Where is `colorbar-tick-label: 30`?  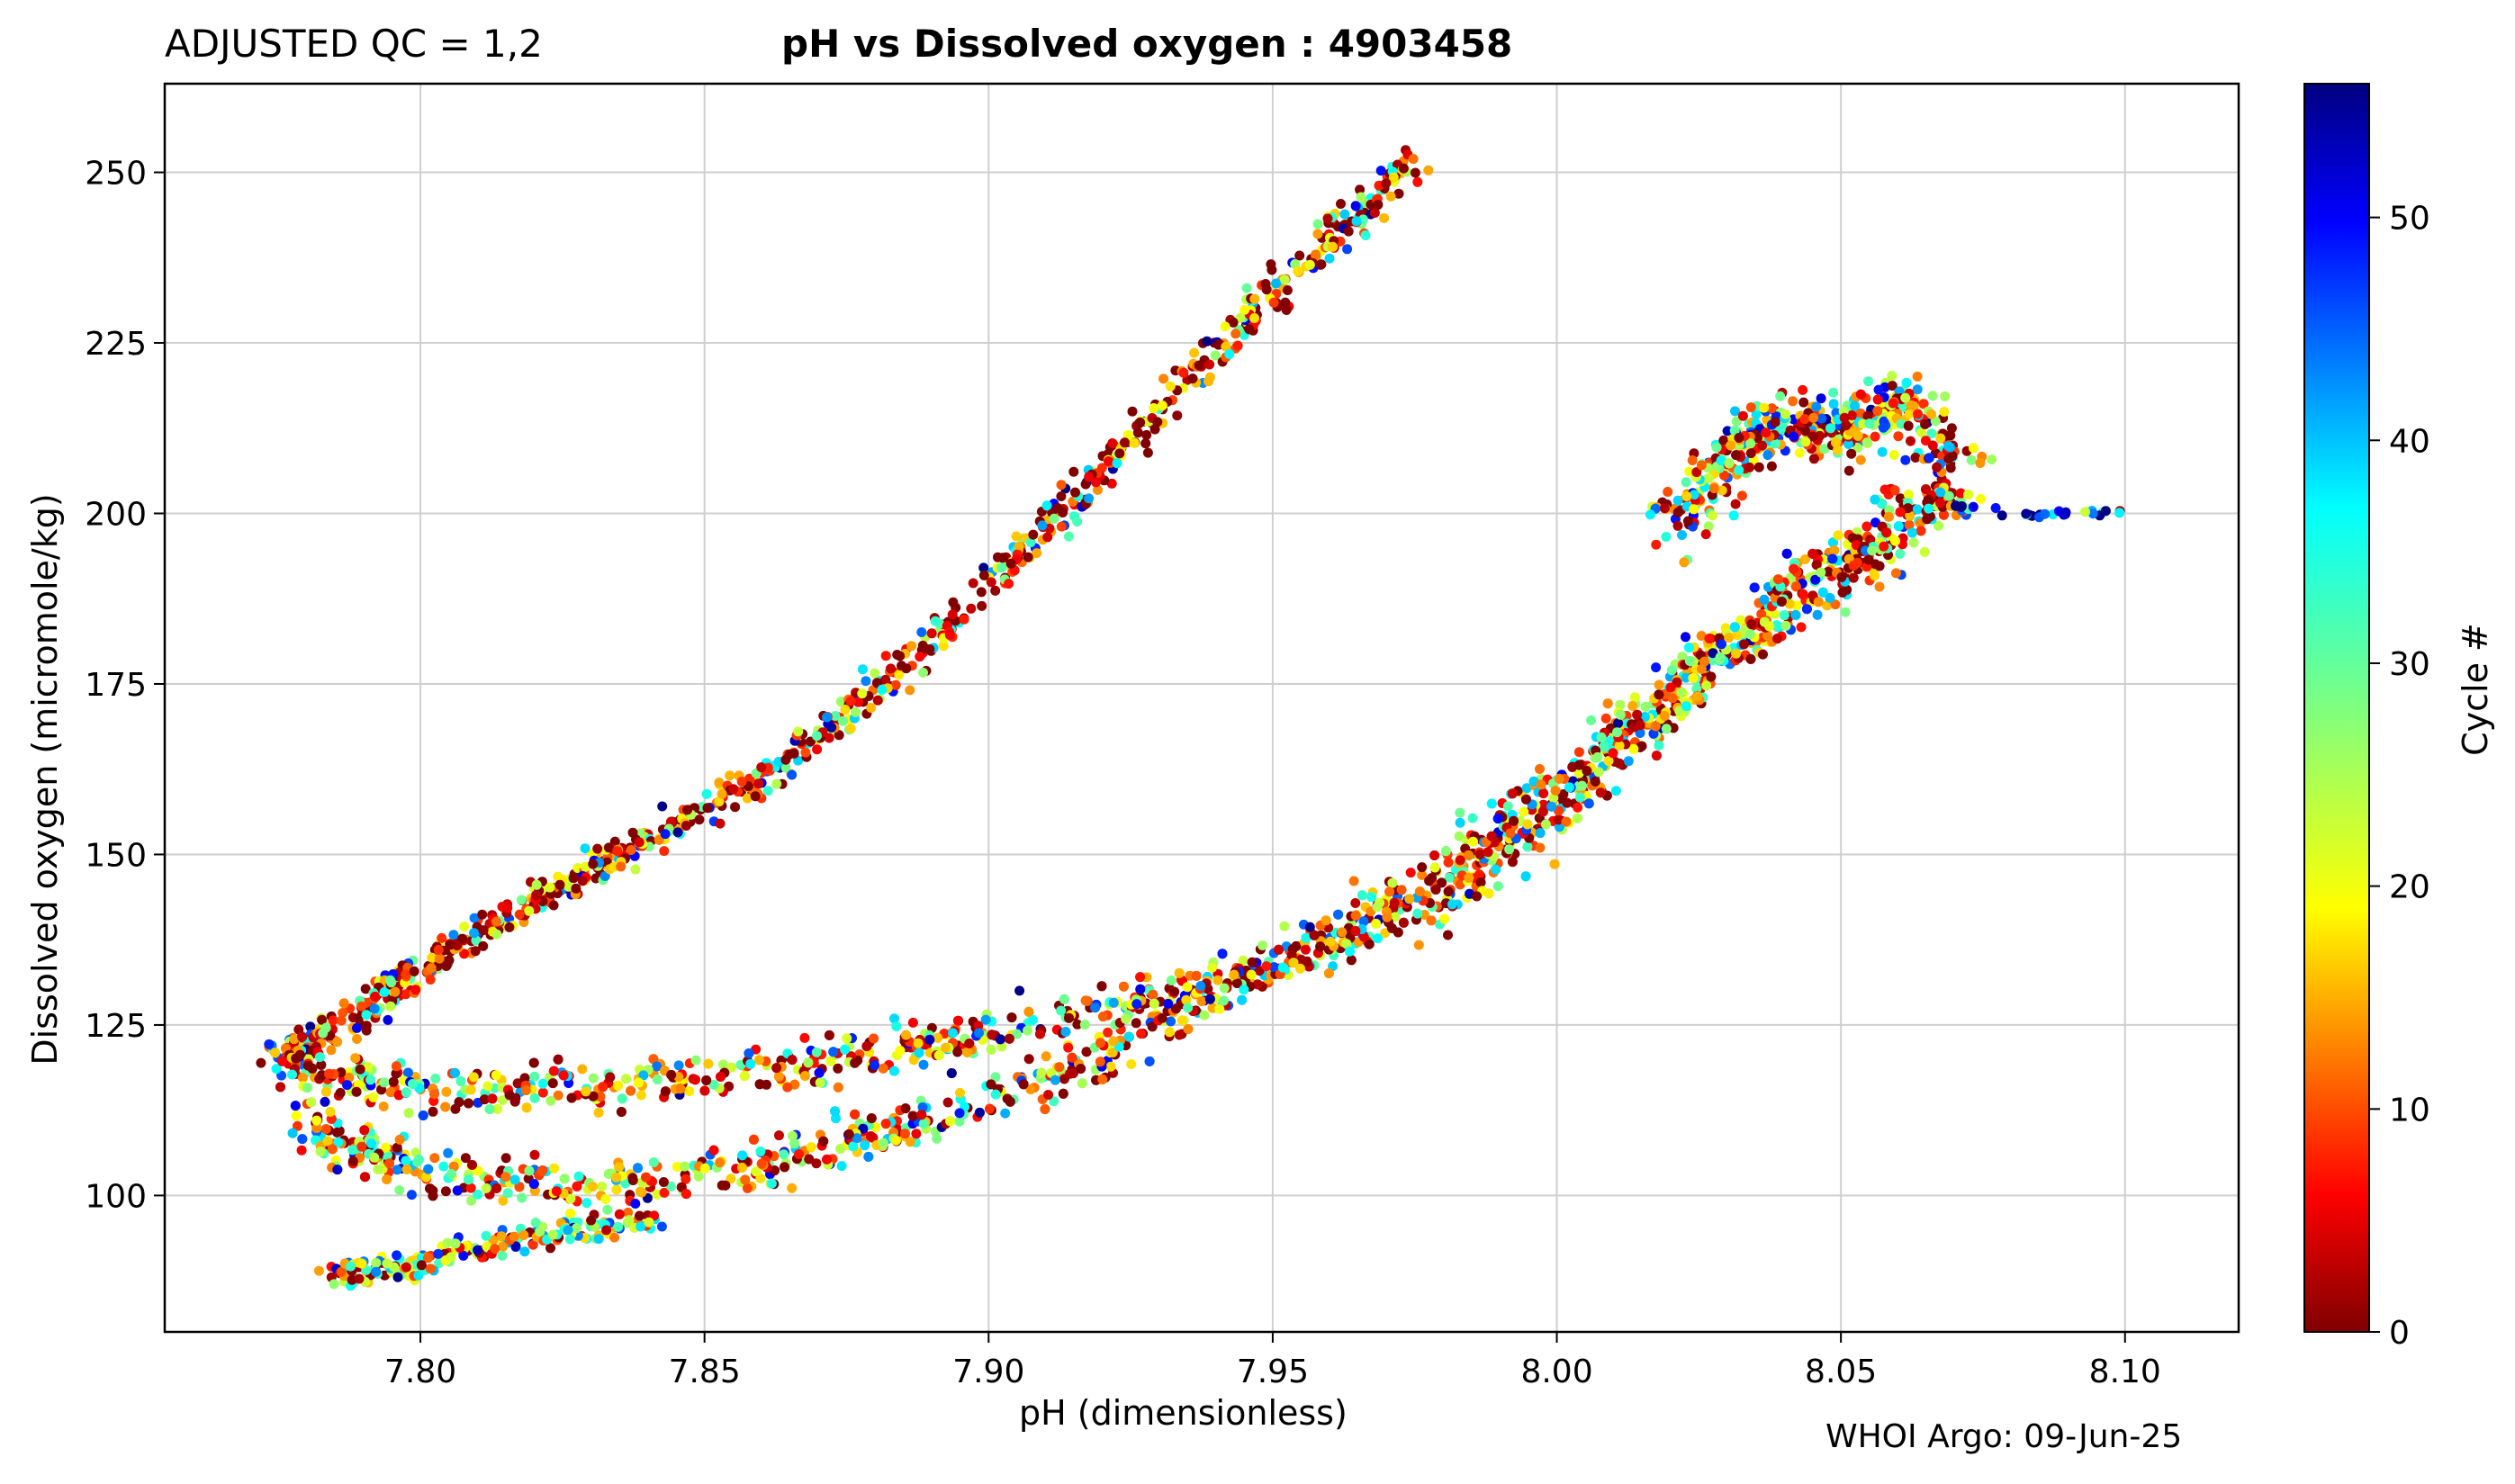
colorbar-tick-label: 30 is located at coordinates (2409, 665).